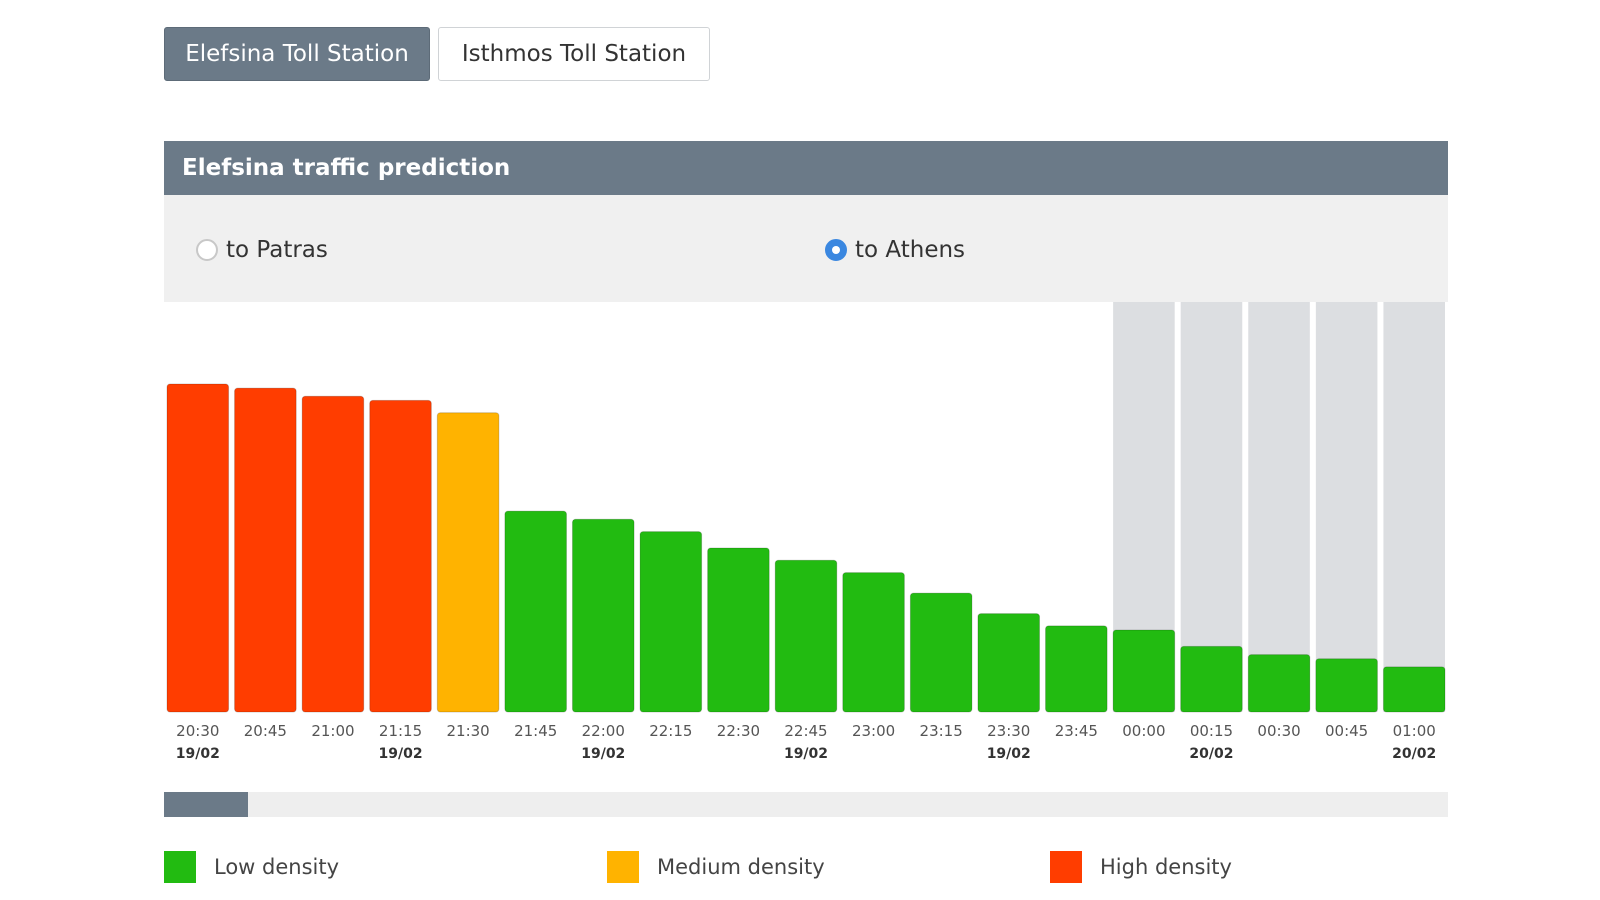 The height and width of the screenshot is (900, 1600). What do you see at coordinates (806, 248) in the screenshot?
I see `direction-selector: to Patras to Athens` at bounding box center [806, 248].